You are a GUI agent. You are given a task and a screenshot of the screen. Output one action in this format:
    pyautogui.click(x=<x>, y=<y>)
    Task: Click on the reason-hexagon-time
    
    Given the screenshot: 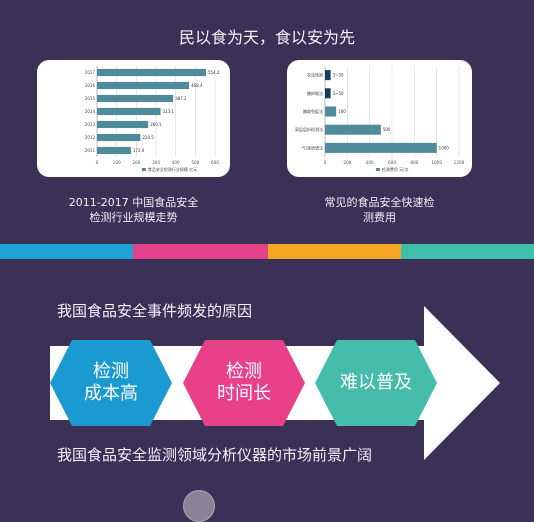 What is the action you would take?
    pyautogui.click(x=244, y=383)
    